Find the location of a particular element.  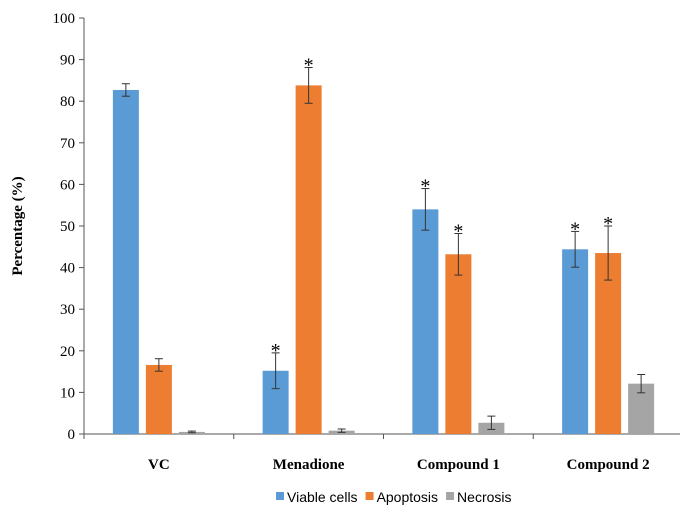

y-tick-label: 20 is located at coordinates (67, 352).